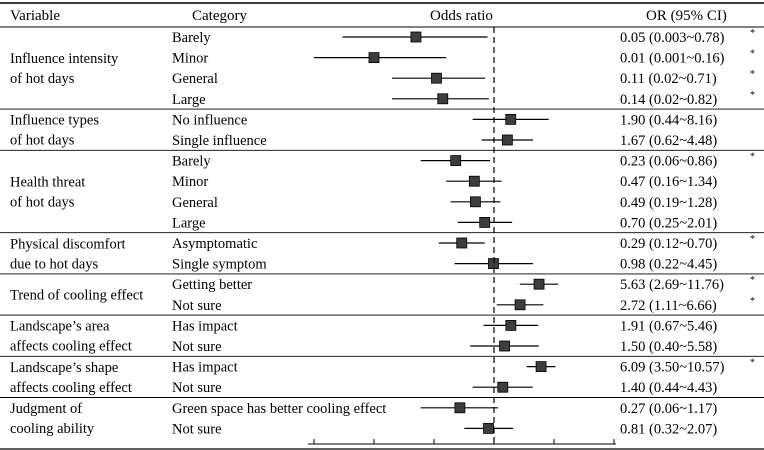 The image size is (764, 450). I want to click on or-ci-label: 0.81 (0.32~2.07), so click(668, 429).